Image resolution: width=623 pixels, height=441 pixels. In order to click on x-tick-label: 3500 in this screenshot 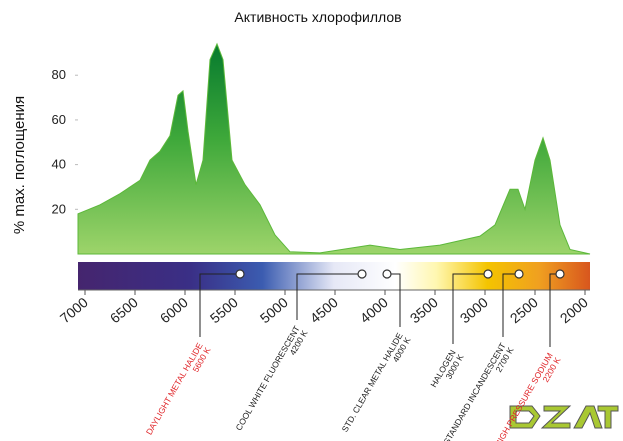, I will do `click(424, 310)`.